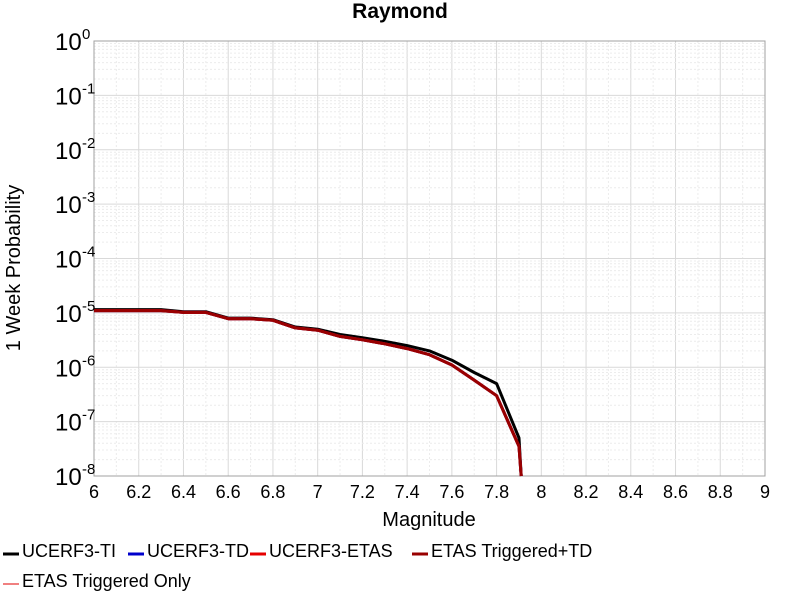  I want to click on y-tick-label: 10 -6, so click(75, 367).